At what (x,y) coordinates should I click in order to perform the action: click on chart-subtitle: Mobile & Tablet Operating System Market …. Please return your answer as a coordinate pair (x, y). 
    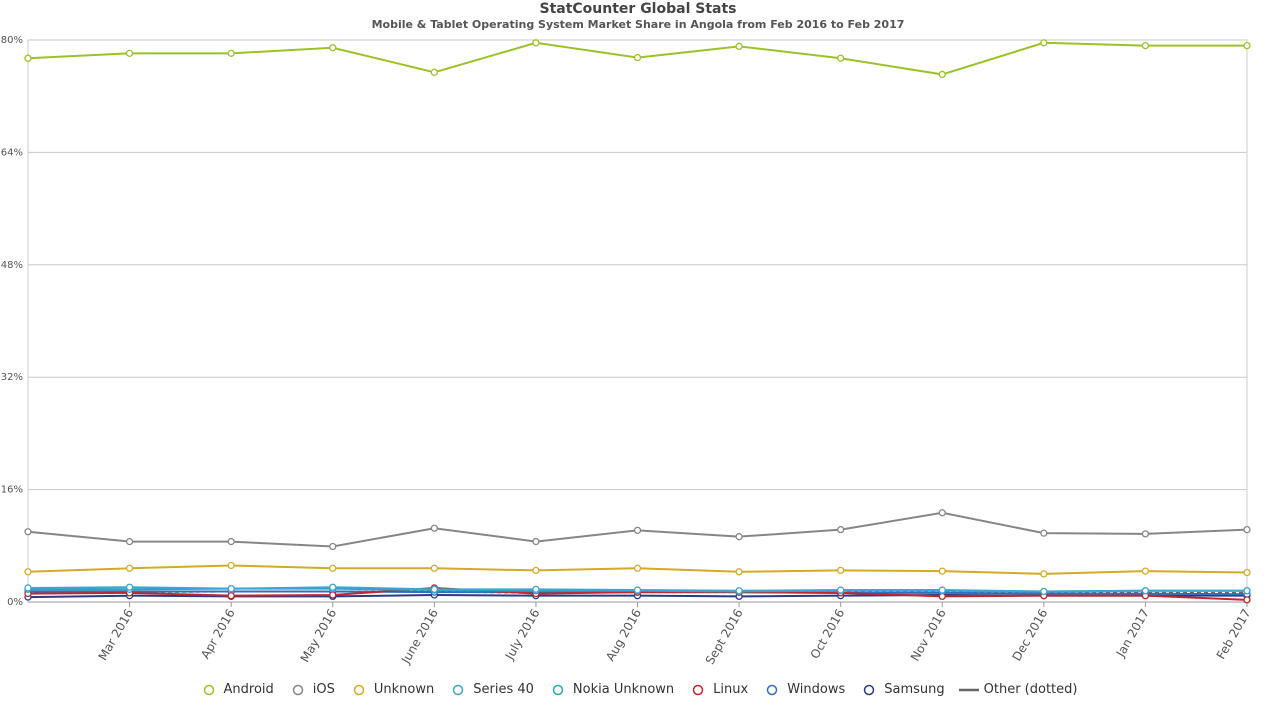
    Looking at the image, I should click on (638, 24).